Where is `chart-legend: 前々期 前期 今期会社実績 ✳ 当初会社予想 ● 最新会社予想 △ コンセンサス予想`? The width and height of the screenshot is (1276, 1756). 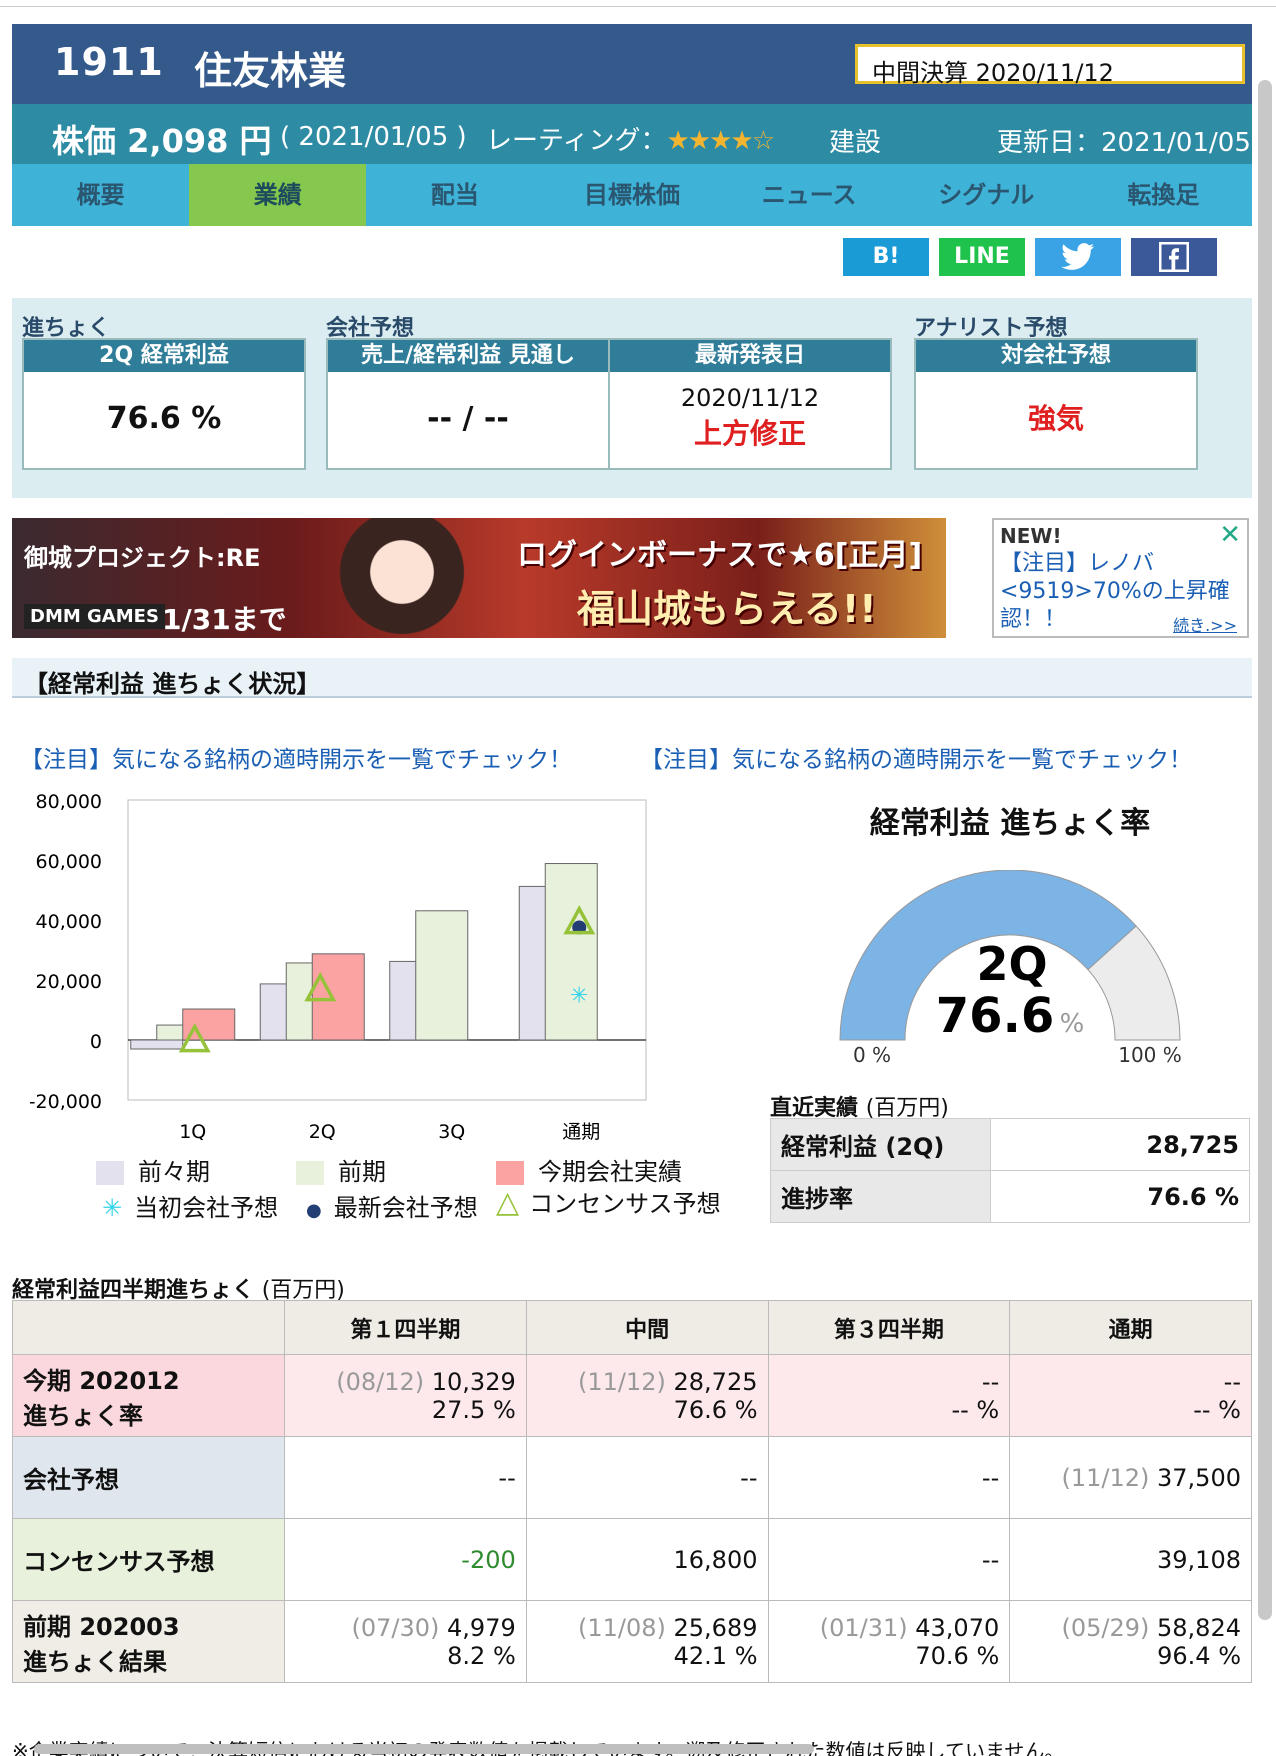 chart-legend: 前々期 前期 今期会社実績 ✳ 当初会社予想 ● 最新会社予想 △ コンセンサス予想 is located at coordinates (426, 1192).